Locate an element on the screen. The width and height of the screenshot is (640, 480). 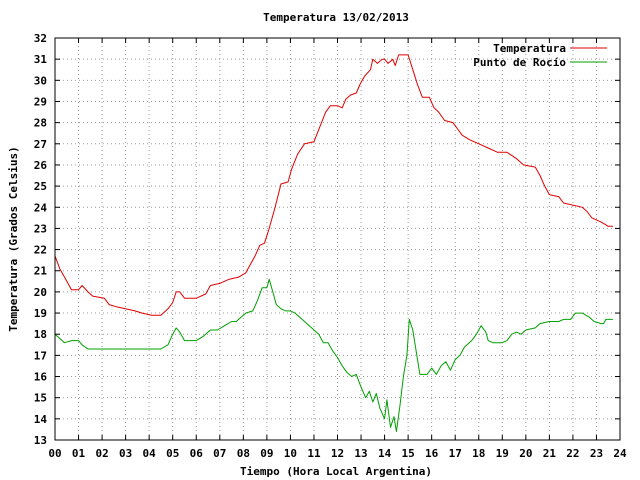
x-tick-label: 18 is located at coordinates (478, 453).